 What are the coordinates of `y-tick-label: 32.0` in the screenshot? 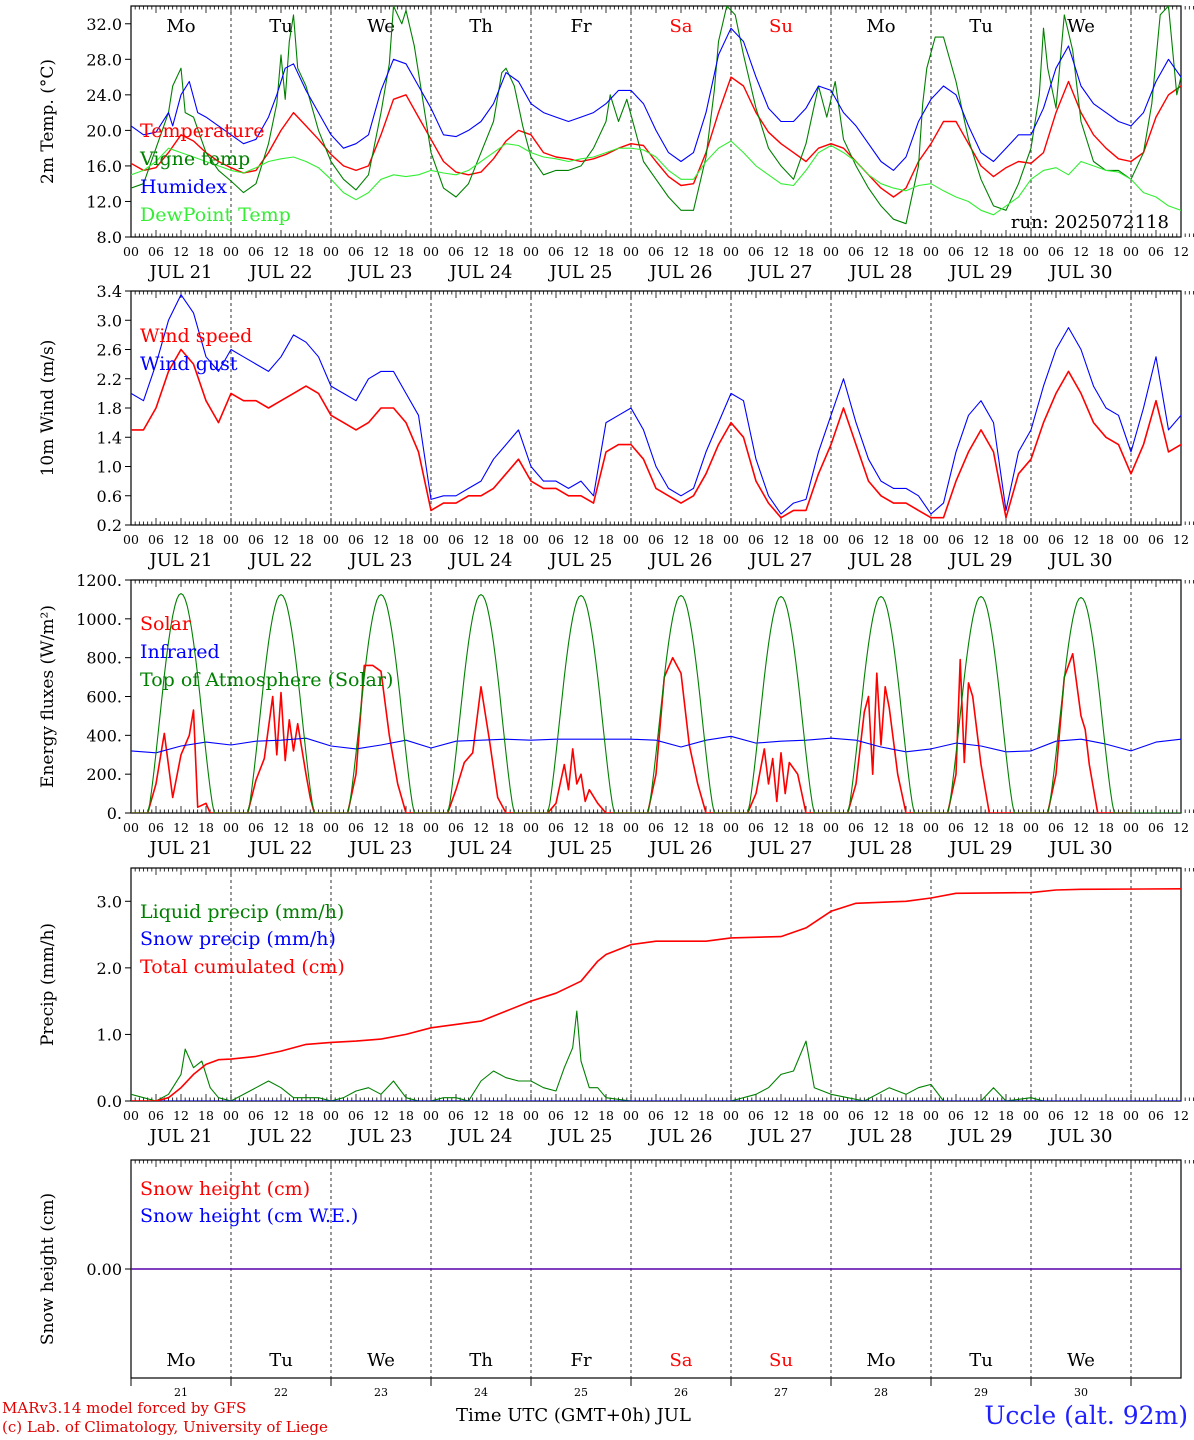 It's located at (104, 24).